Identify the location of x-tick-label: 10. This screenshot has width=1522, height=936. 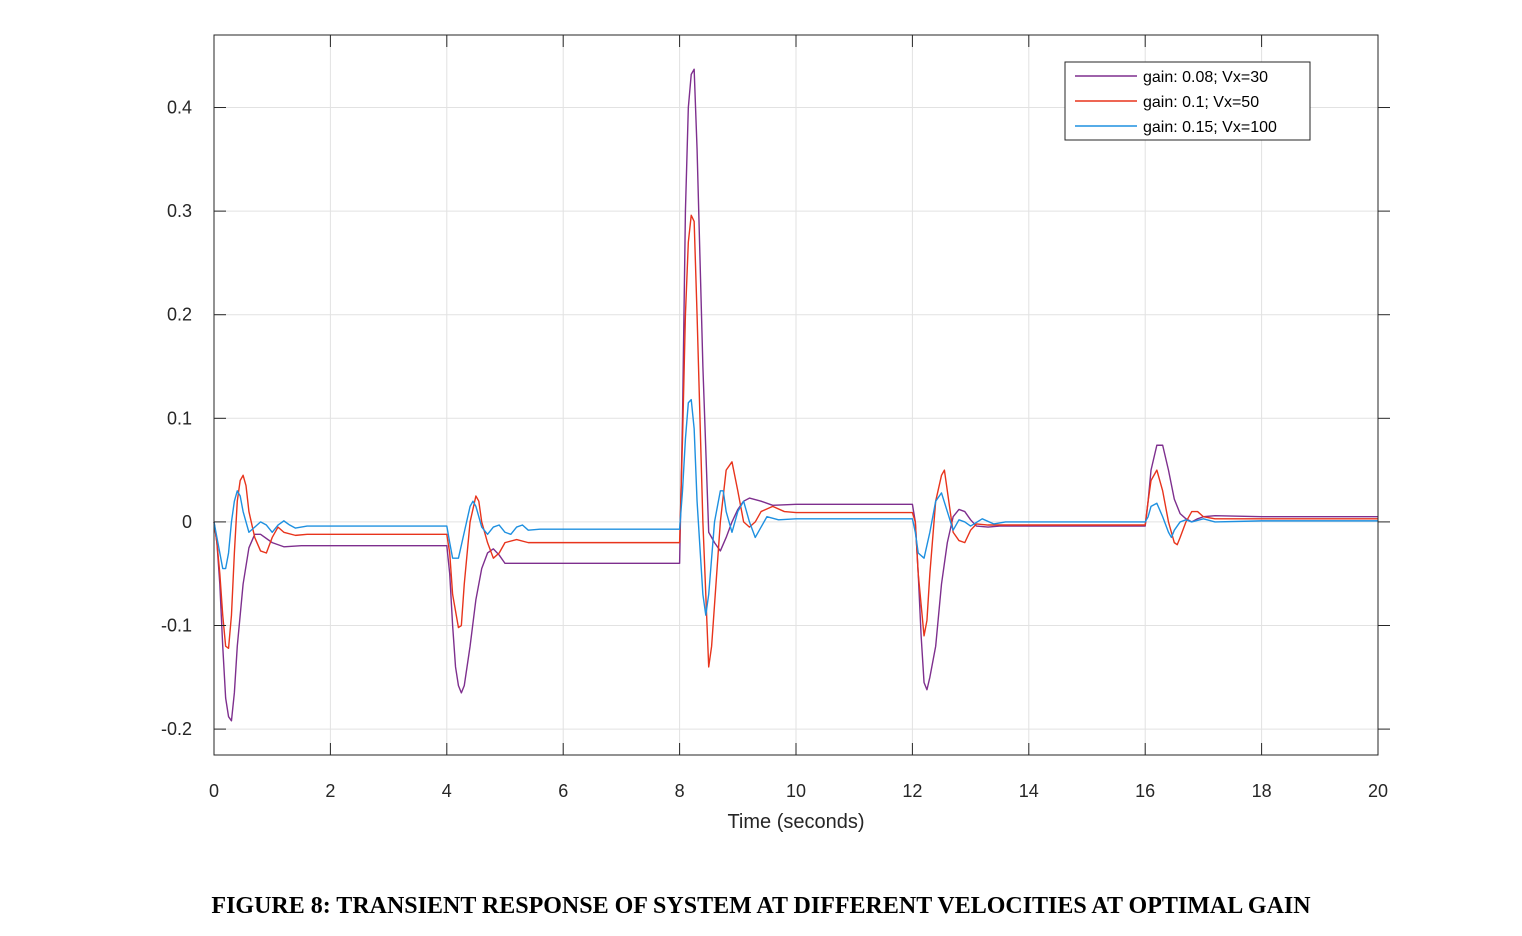
(796, 791).